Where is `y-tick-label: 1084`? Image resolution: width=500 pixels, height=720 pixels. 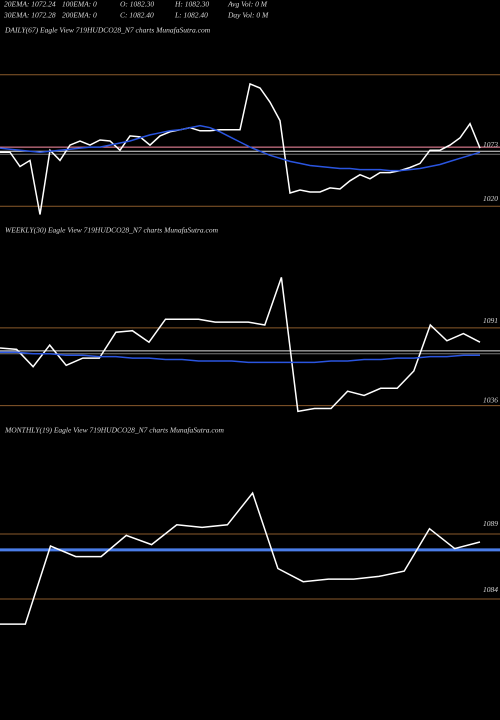
y-tick-label: 1084 is located at coordinates (490, 589).